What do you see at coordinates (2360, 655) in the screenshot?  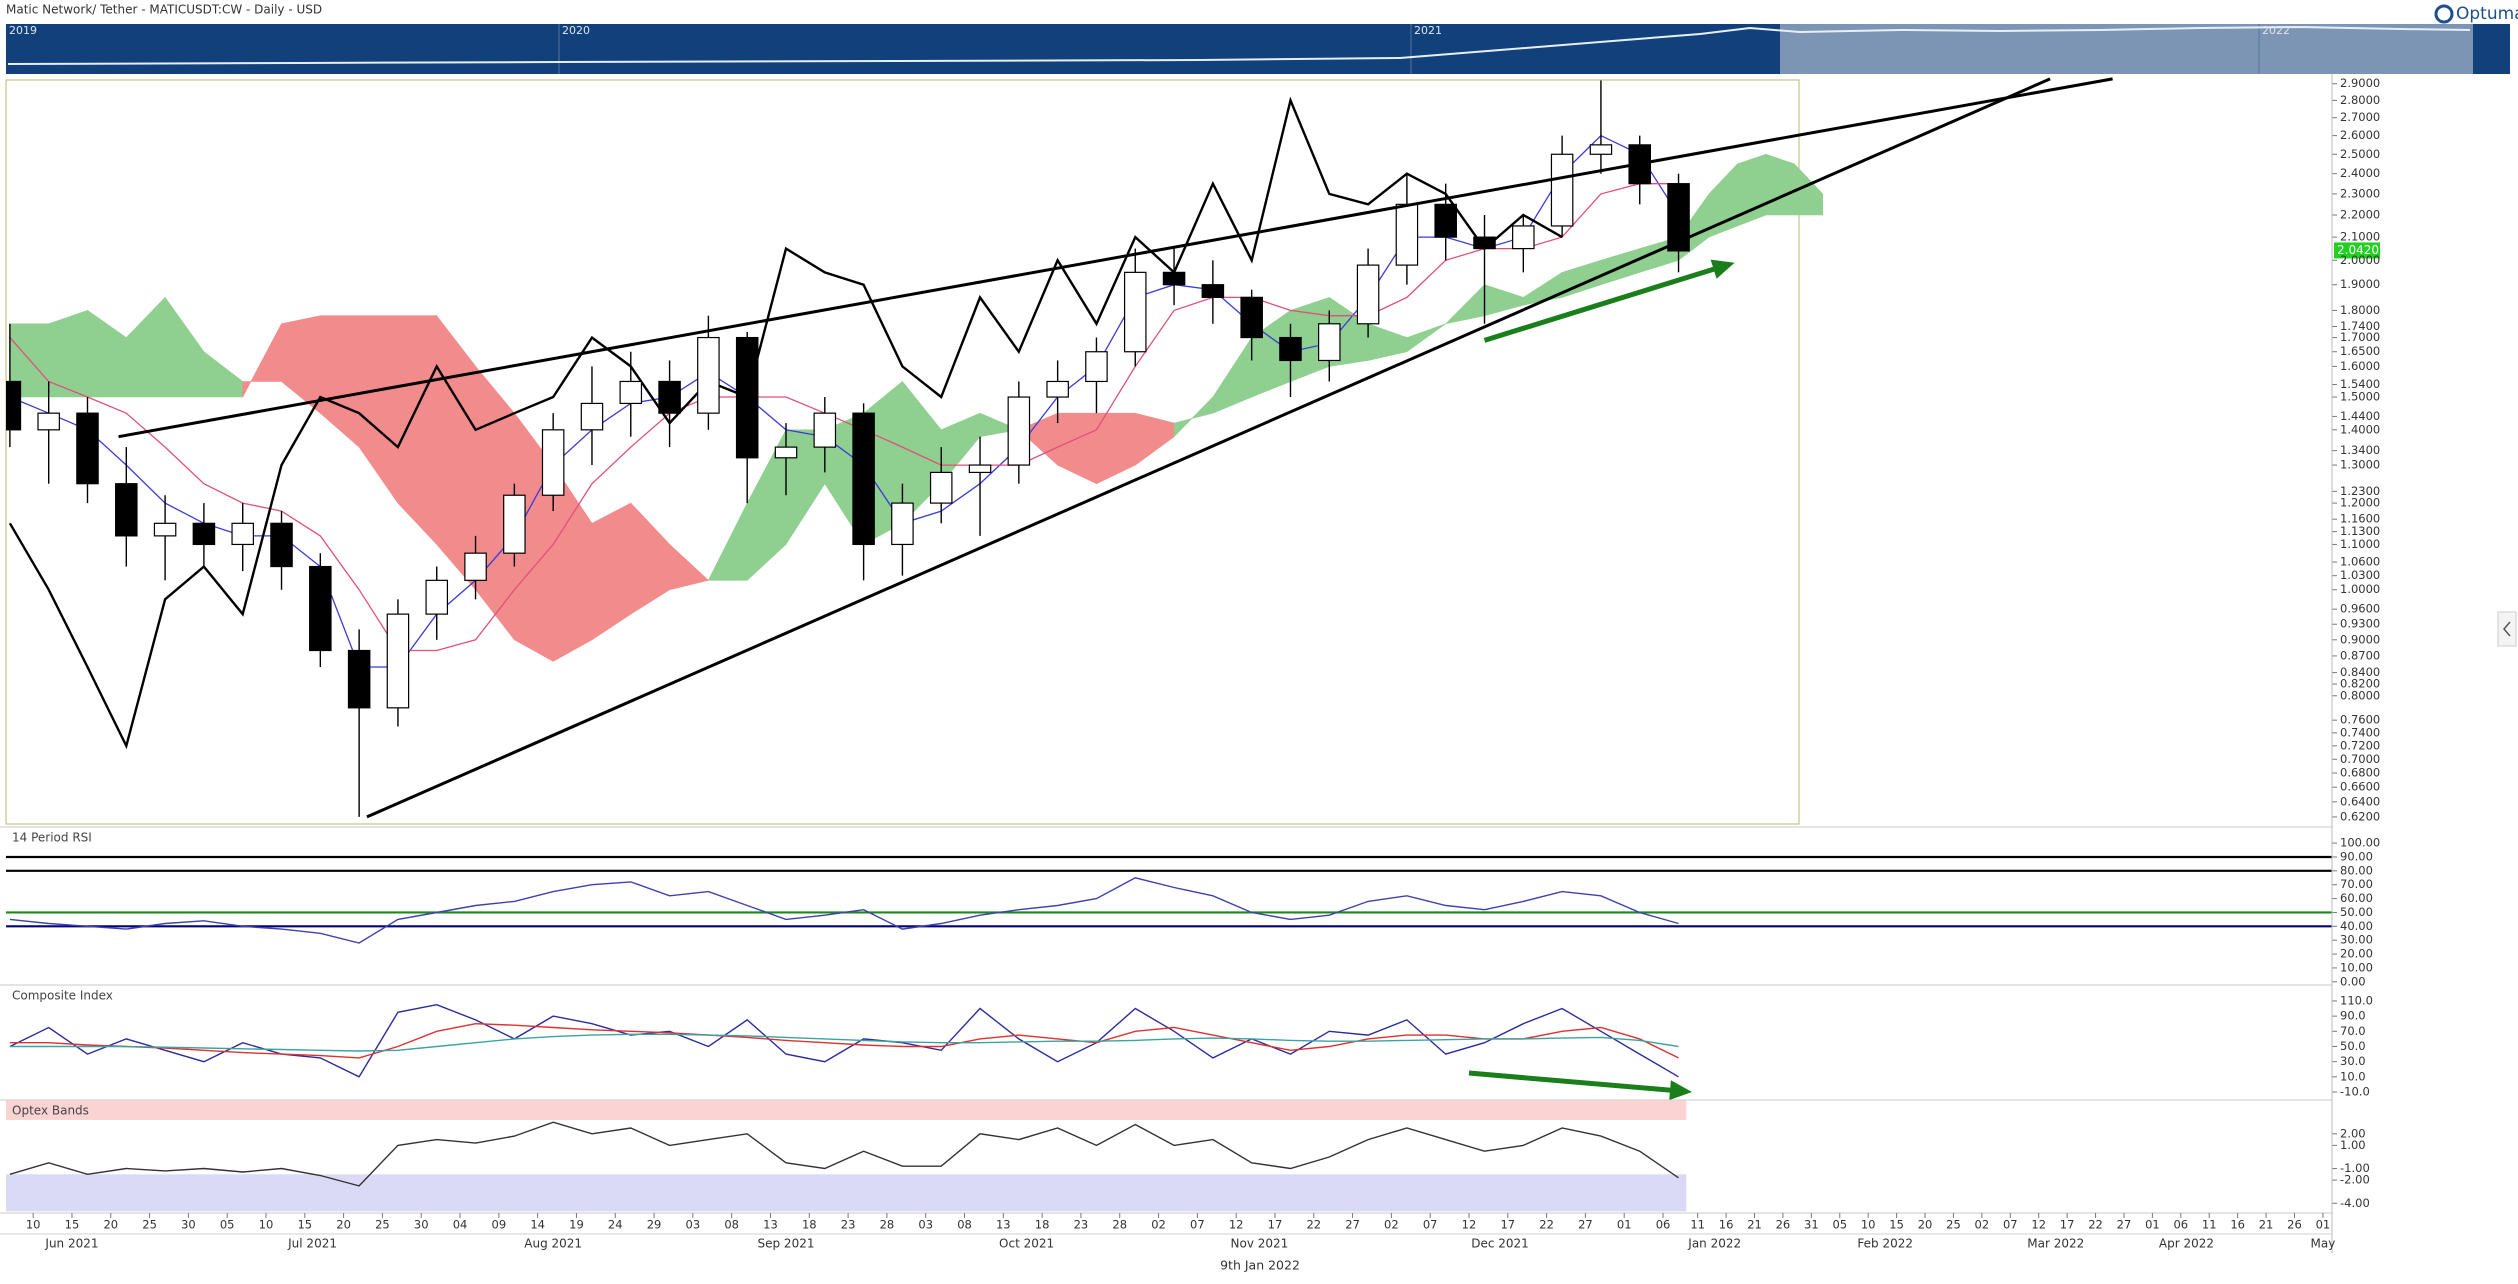 I see `y-tick-label: 0.8700` at bounding box center [2360, 655].